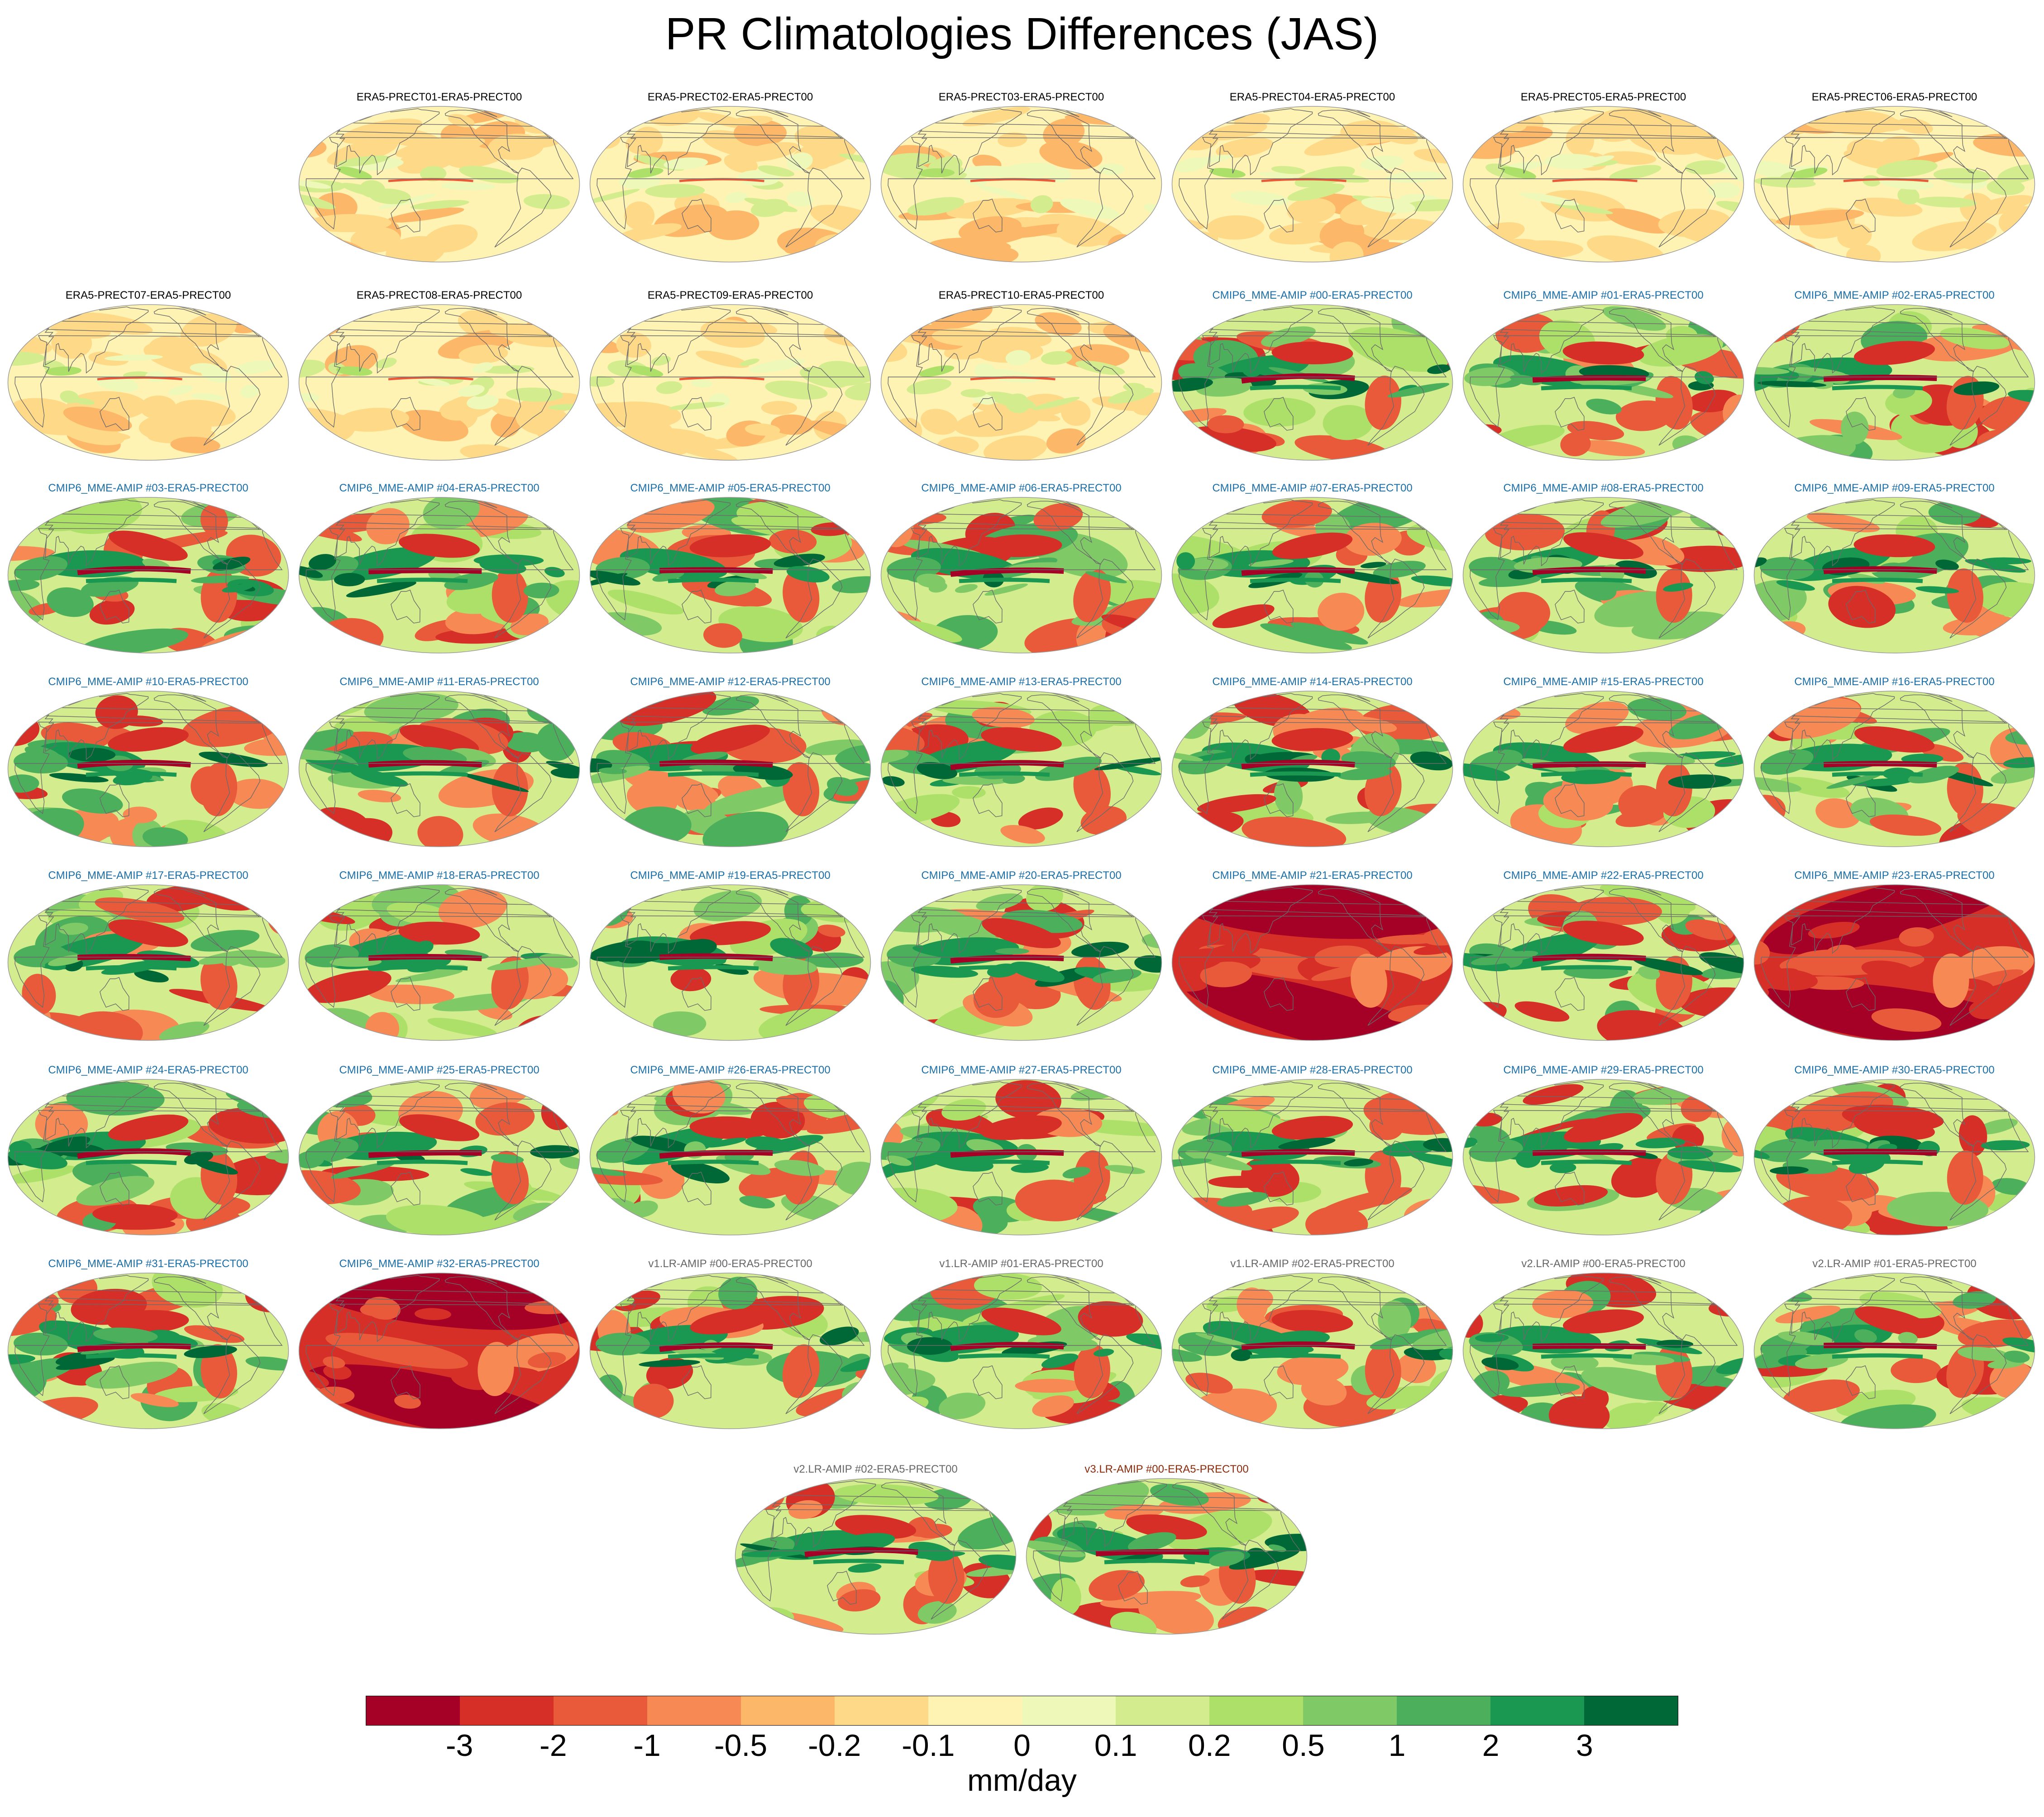 Image resolution: width=2044 pixels, height=1817 pixels. I want to click on south-america-dry-region, so click(1383, 1371).